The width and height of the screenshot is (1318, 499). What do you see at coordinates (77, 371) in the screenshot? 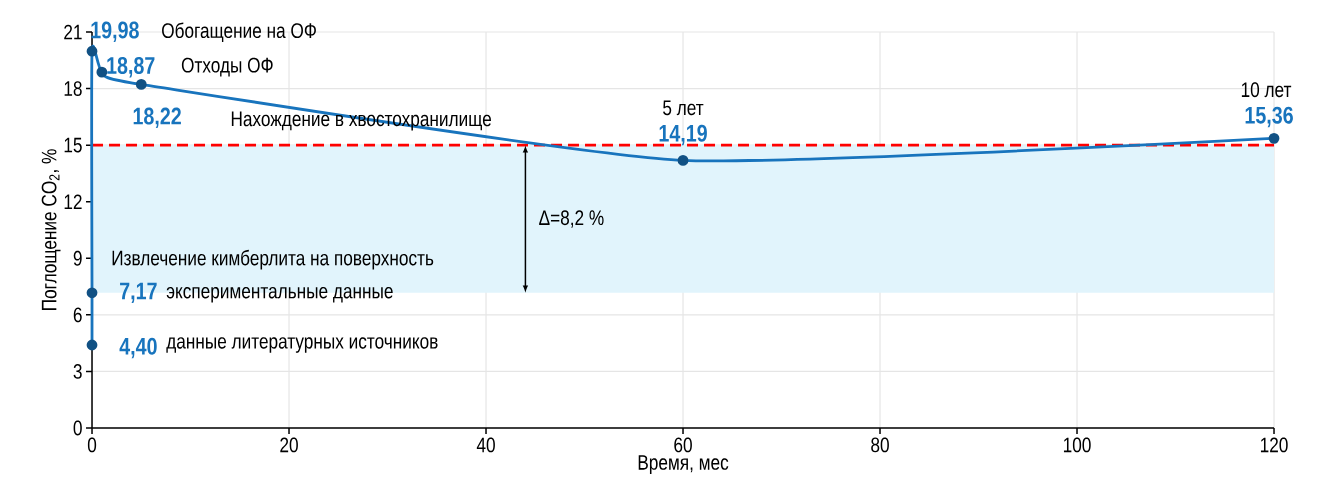
I see `y-tick-label: 3` at bounding box center [77, 371].